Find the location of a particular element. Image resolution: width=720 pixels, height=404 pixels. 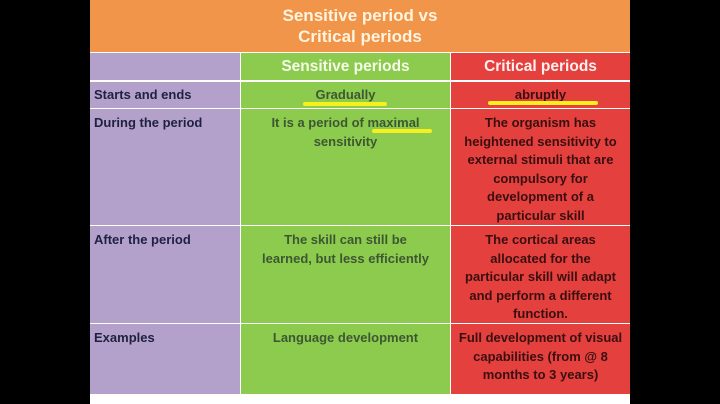

row-label: Starts and ends is located at coordinates (165, 95).